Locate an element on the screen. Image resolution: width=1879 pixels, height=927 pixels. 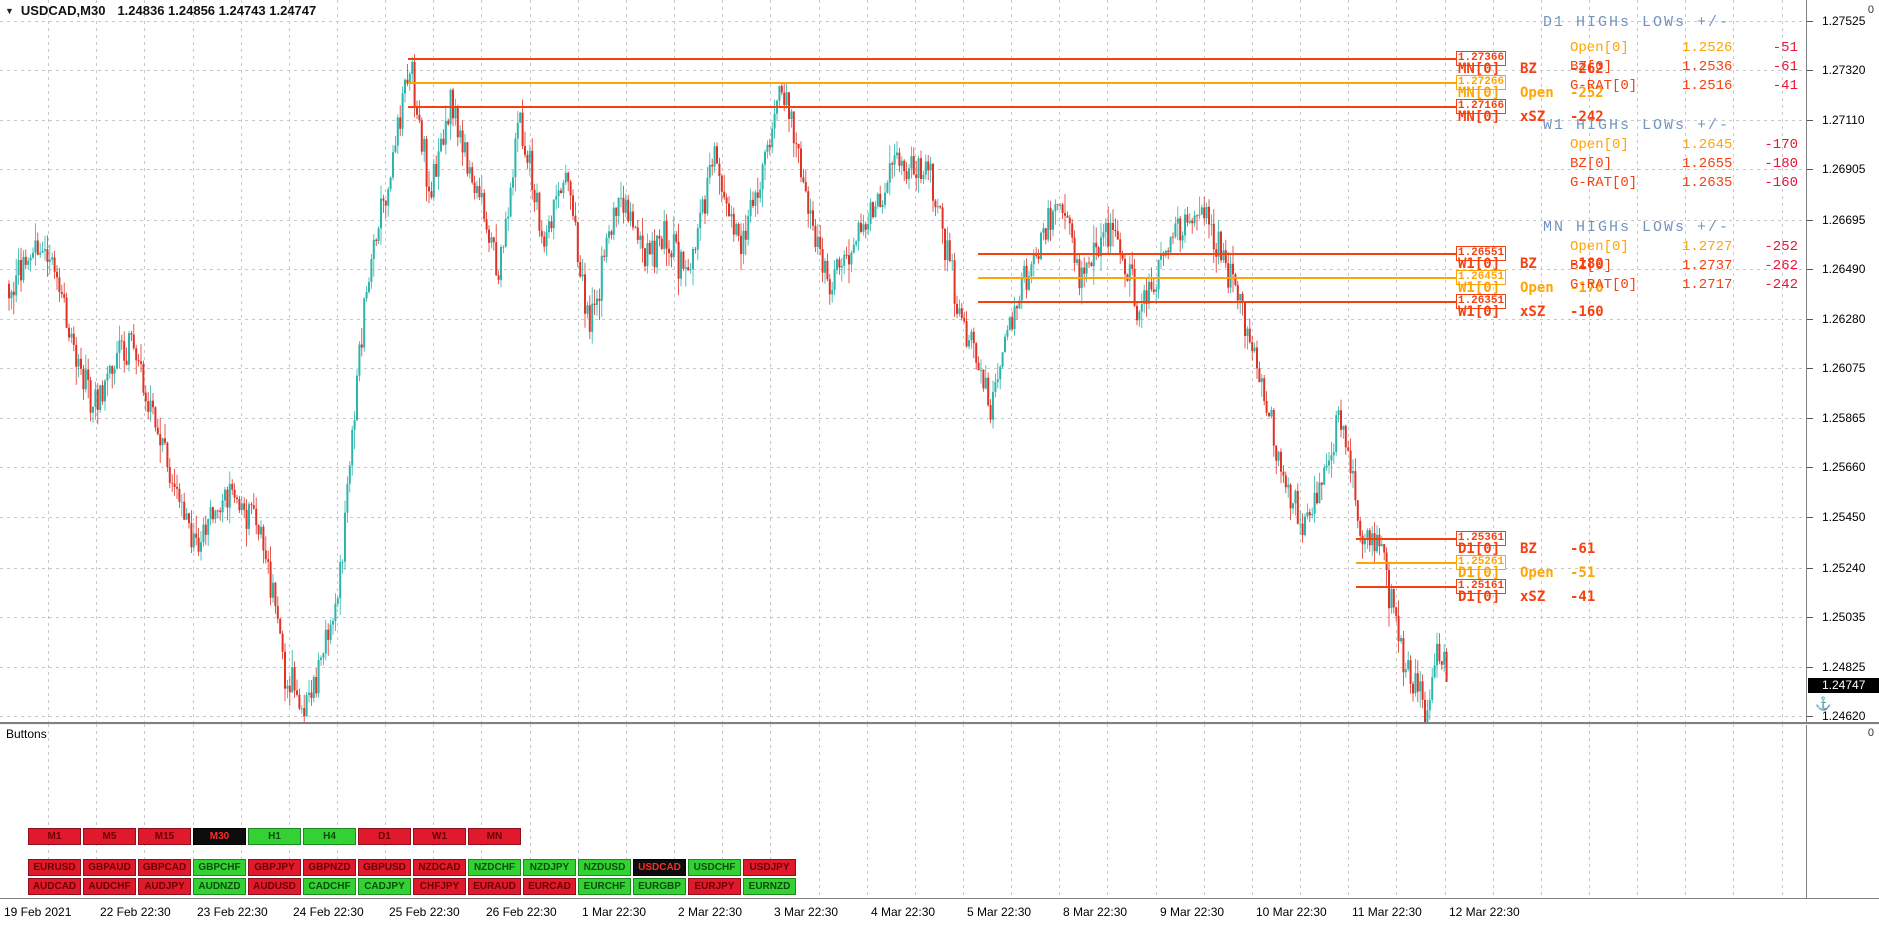
level-line-W1-Open is located at coordinates (1217, 278).